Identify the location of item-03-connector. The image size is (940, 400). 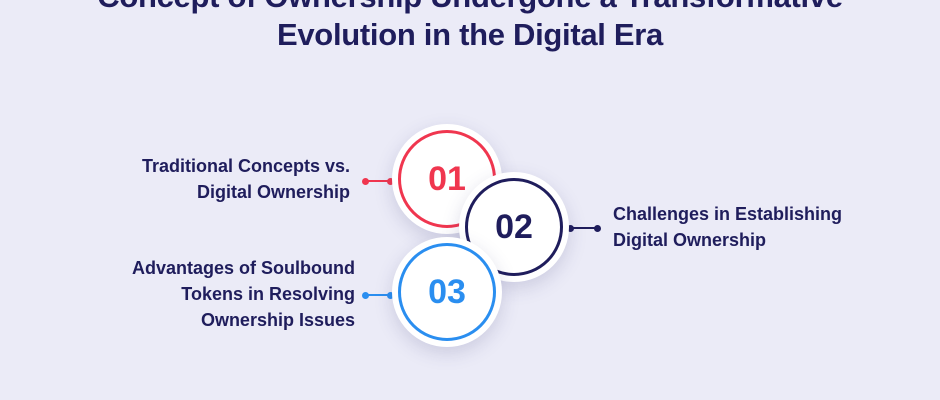
(378, 295).